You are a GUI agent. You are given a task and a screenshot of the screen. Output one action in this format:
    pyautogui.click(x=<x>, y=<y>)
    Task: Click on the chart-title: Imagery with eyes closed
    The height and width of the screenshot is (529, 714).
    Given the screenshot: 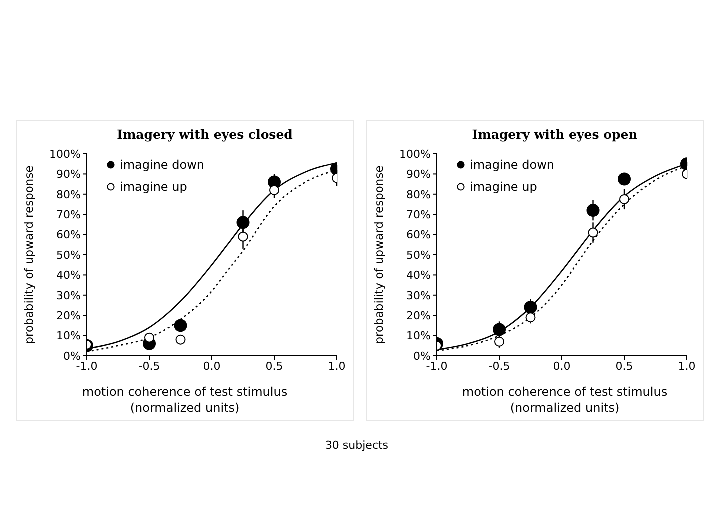 What is the action you would take?
    pyautogui.click(x=205, y=134)
    